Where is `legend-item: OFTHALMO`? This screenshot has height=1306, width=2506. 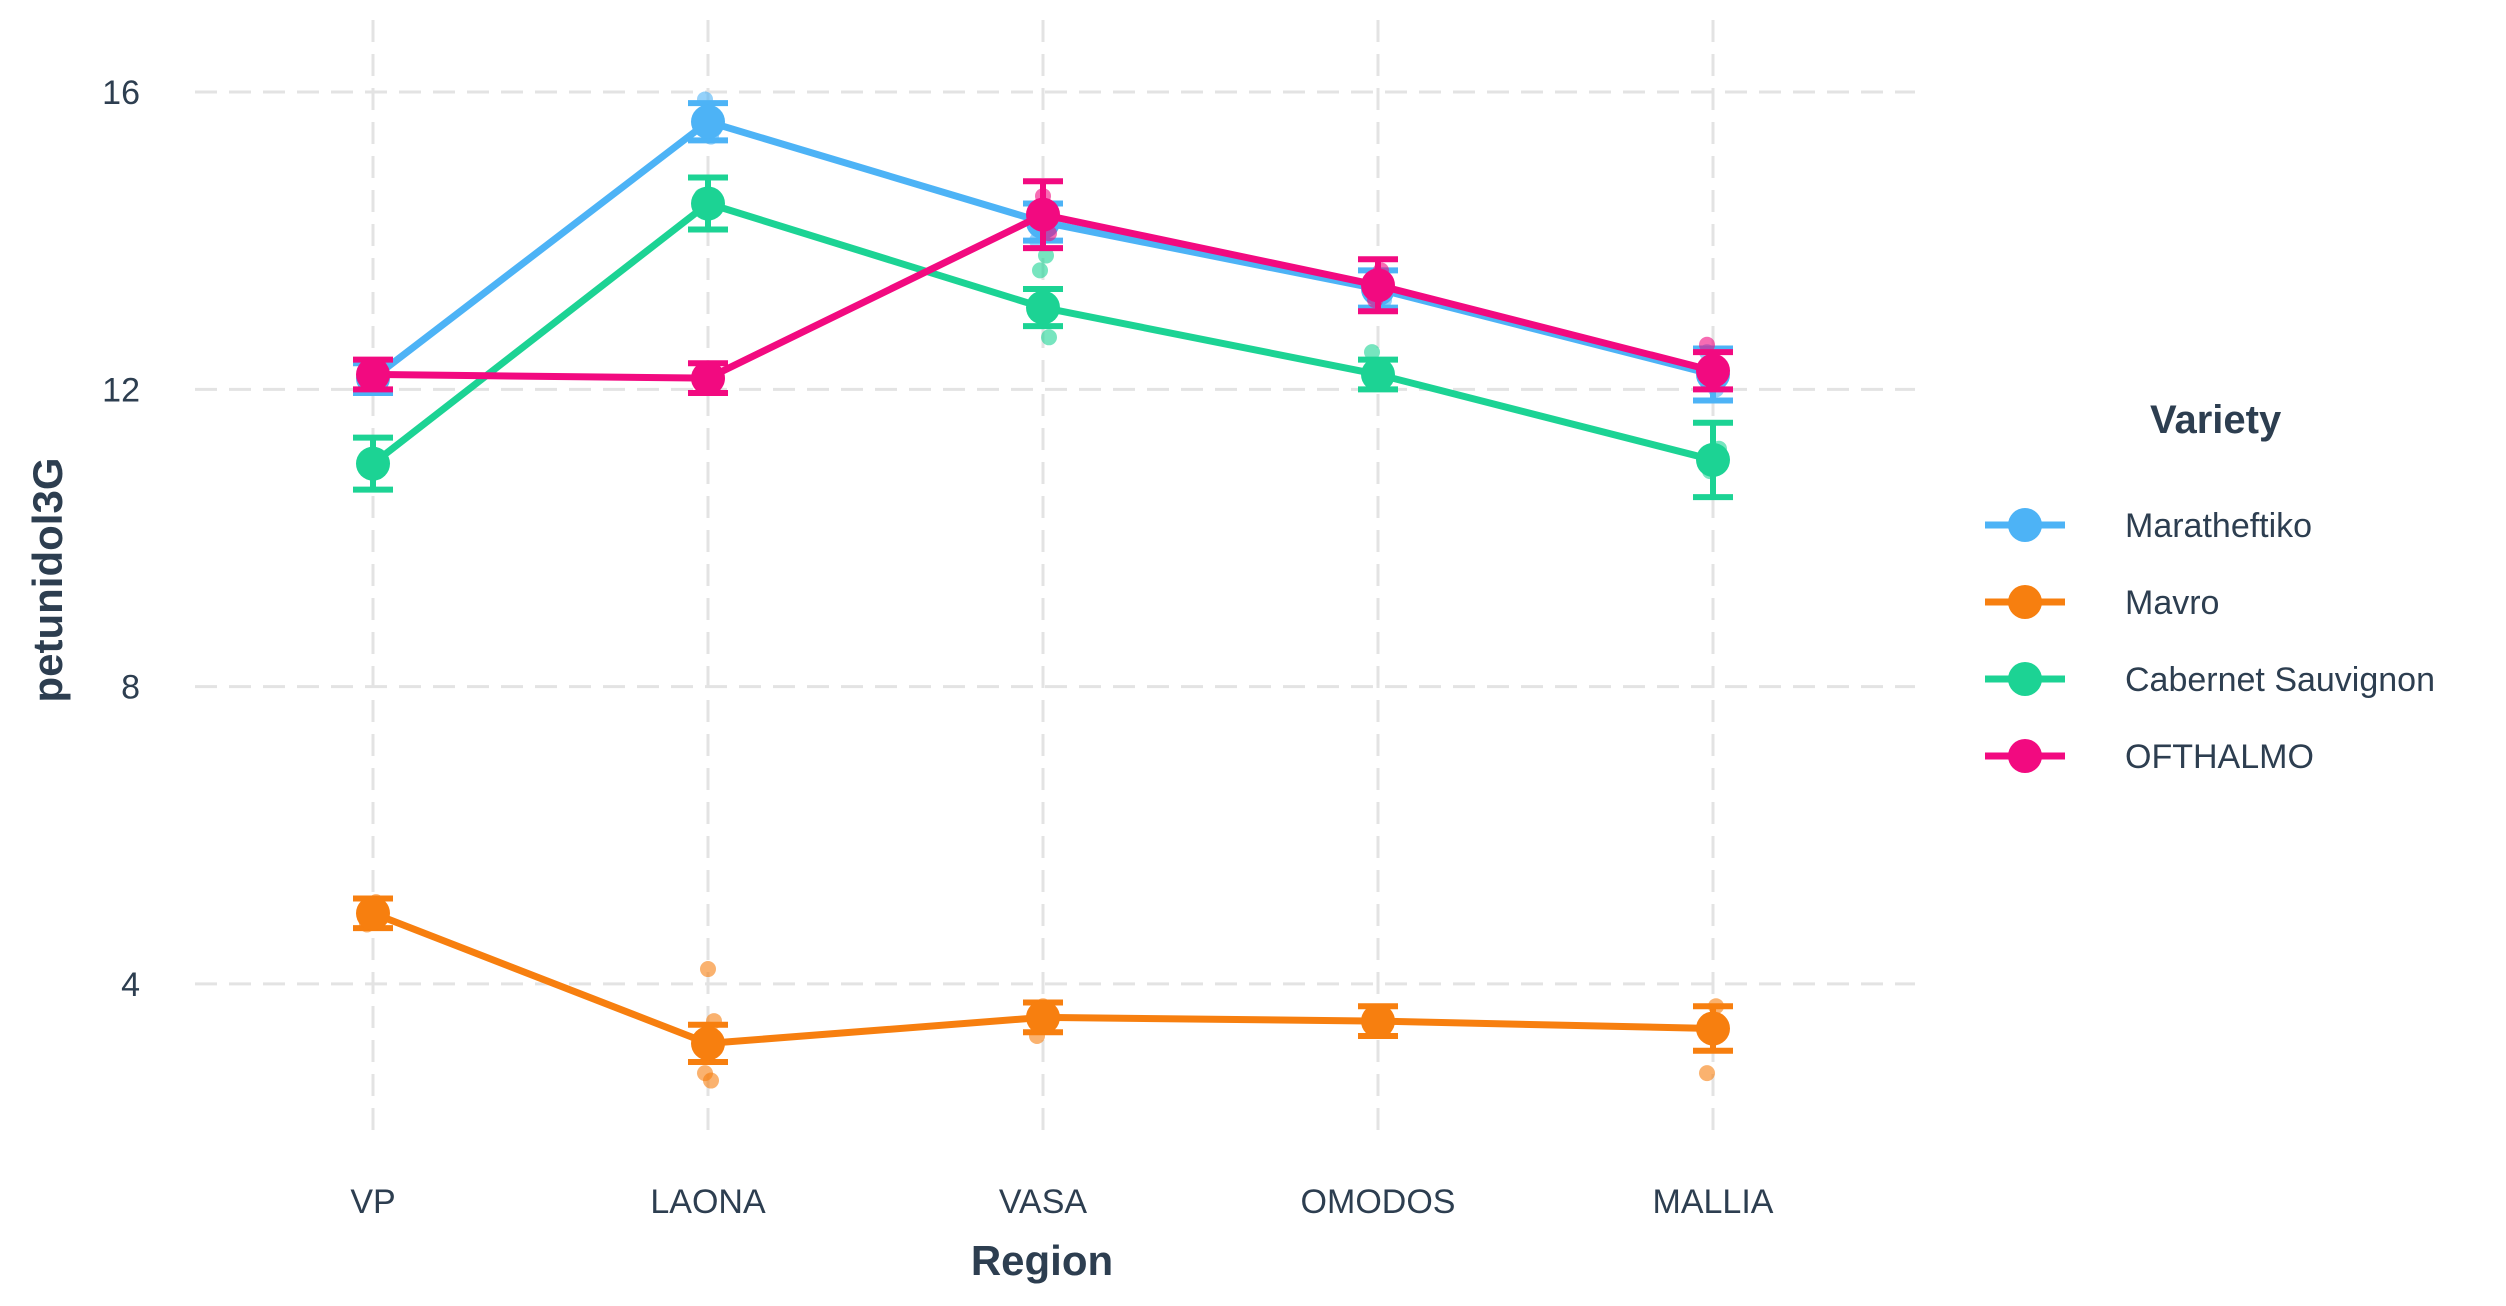 legend-item: OFTHALMO is located at coordinates (2149, 757).